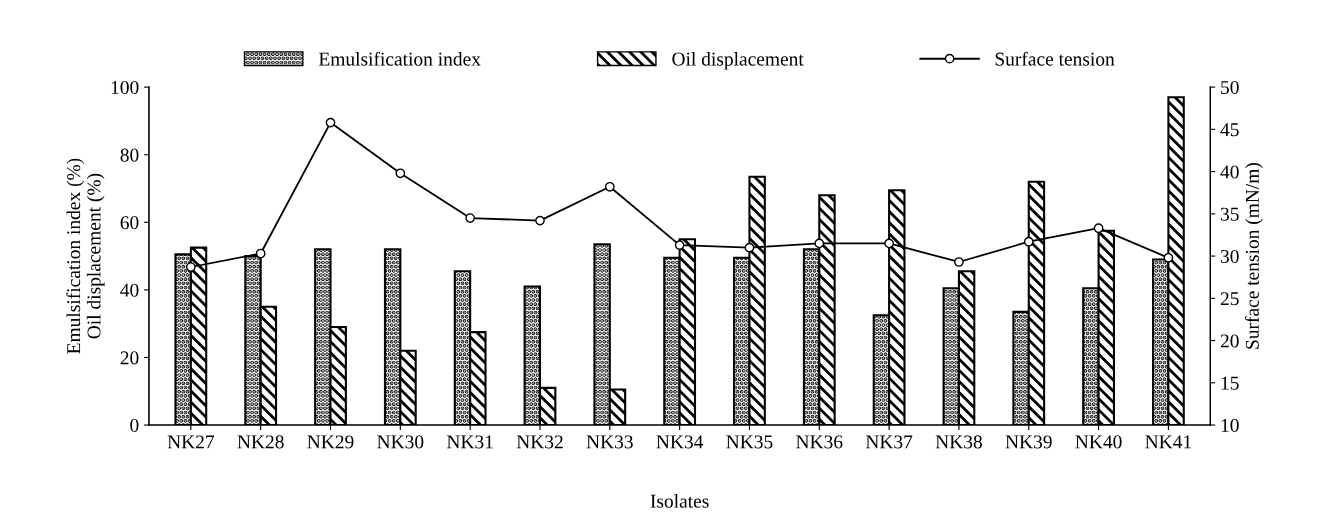 This screenshot has height=528, width=1330. Describe the element at coordinates (1229, 172) in the screenshot. I see `y2-tick-label: 40` at that location.